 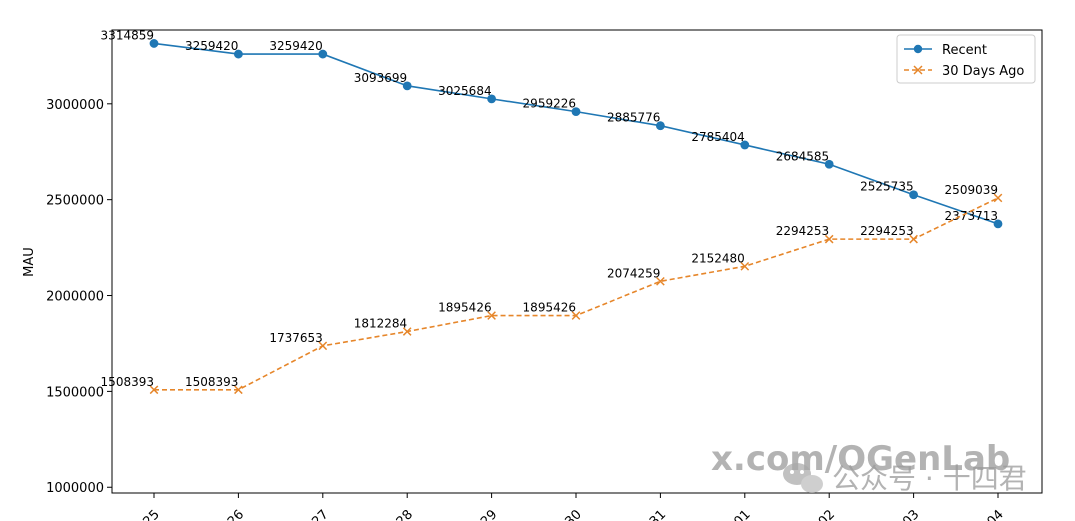 What do you see at coordinates (405, 514) in the screenshot?
I see `x-tick-label: 28` at bounding box center [405, 514].